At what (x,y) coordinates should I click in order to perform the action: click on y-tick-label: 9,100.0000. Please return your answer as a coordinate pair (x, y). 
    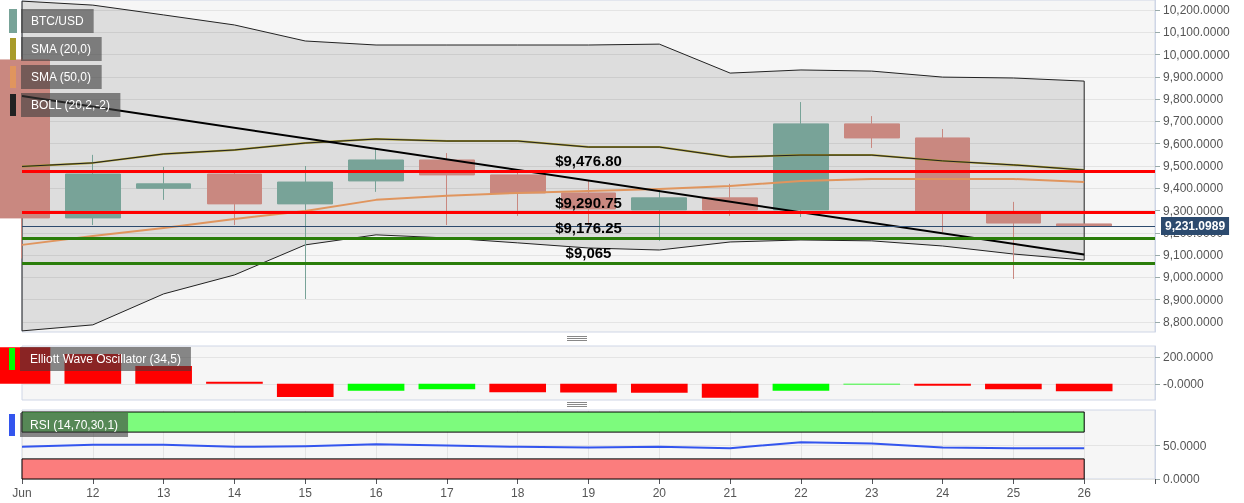
    Looking at the image, I should click on (1193, 255).